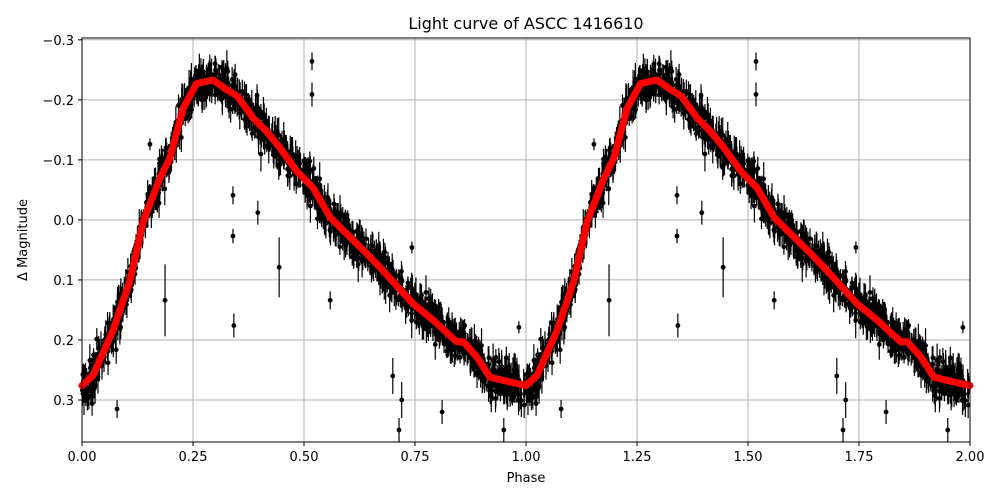 This screenshot has height=504, width=1000. I want to click on chart-title: Light curve of ASCC 1416610, so click(525, 23).